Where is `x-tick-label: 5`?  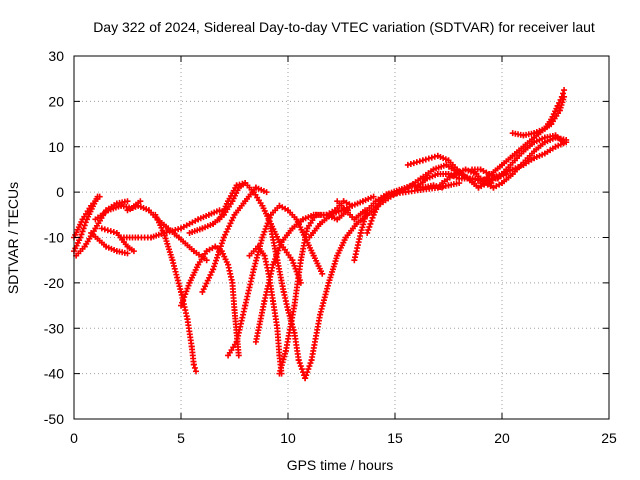
x-tick-label: 5 is located at coordinates (181, 438).